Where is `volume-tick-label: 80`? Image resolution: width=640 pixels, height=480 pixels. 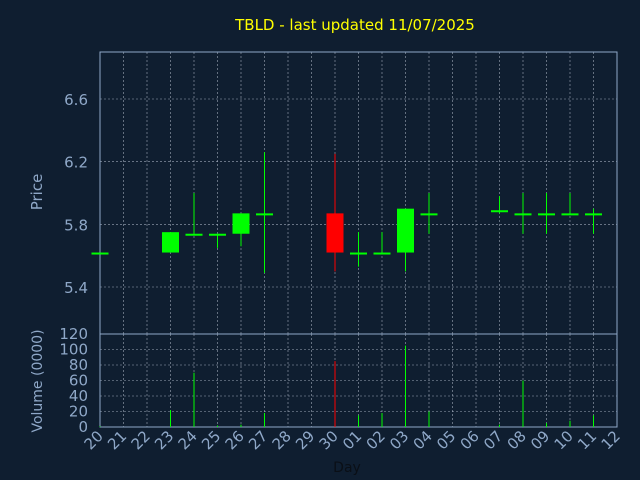
volume-tick-label: 80 is located at coordinates (78, 365).